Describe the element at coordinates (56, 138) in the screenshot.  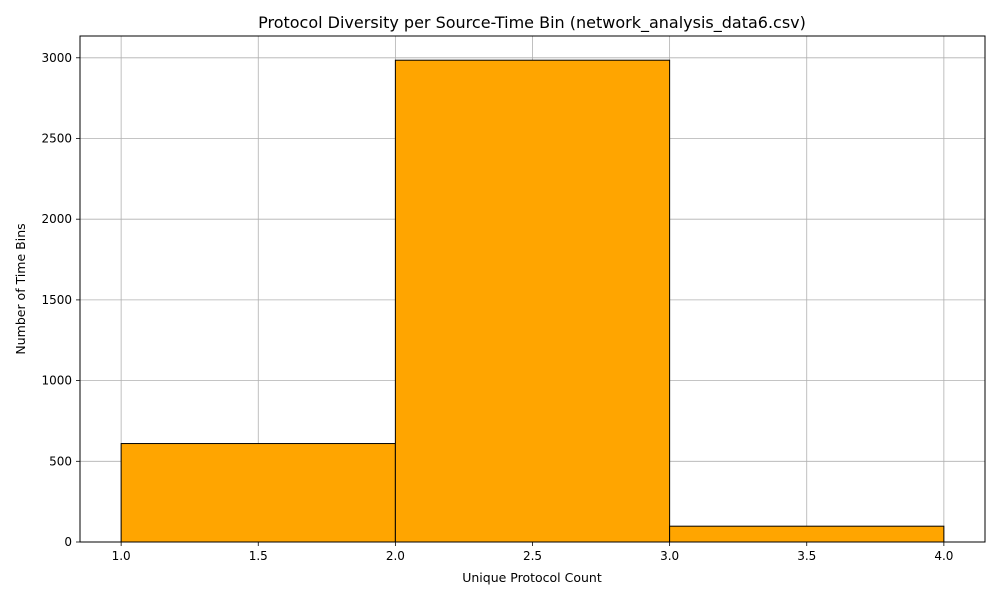
I see `y-tick-label: 2500` at that location.